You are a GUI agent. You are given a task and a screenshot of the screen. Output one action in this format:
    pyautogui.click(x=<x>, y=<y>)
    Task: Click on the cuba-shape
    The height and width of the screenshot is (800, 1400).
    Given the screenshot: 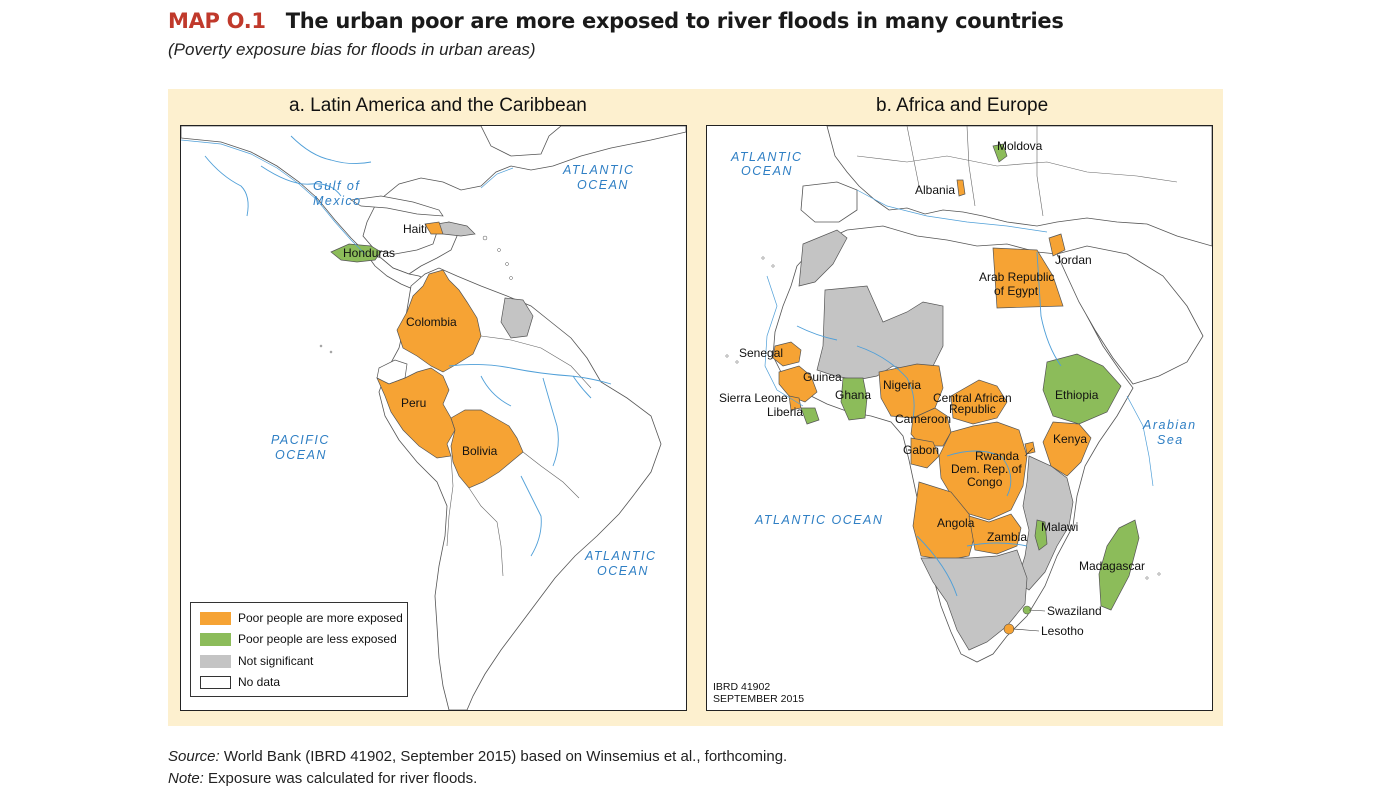 What is the action you would take?
    pyautogui.click(x=396, y=206)
    